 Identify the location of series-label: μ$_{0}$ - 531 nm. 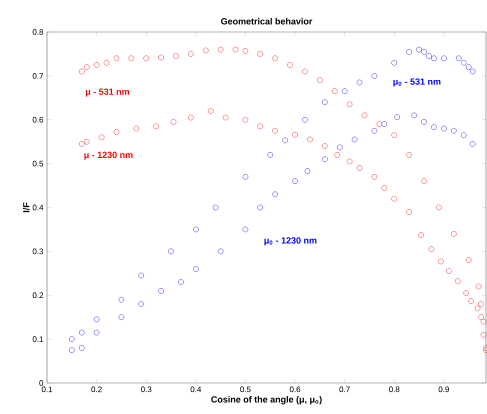
(416, 82).